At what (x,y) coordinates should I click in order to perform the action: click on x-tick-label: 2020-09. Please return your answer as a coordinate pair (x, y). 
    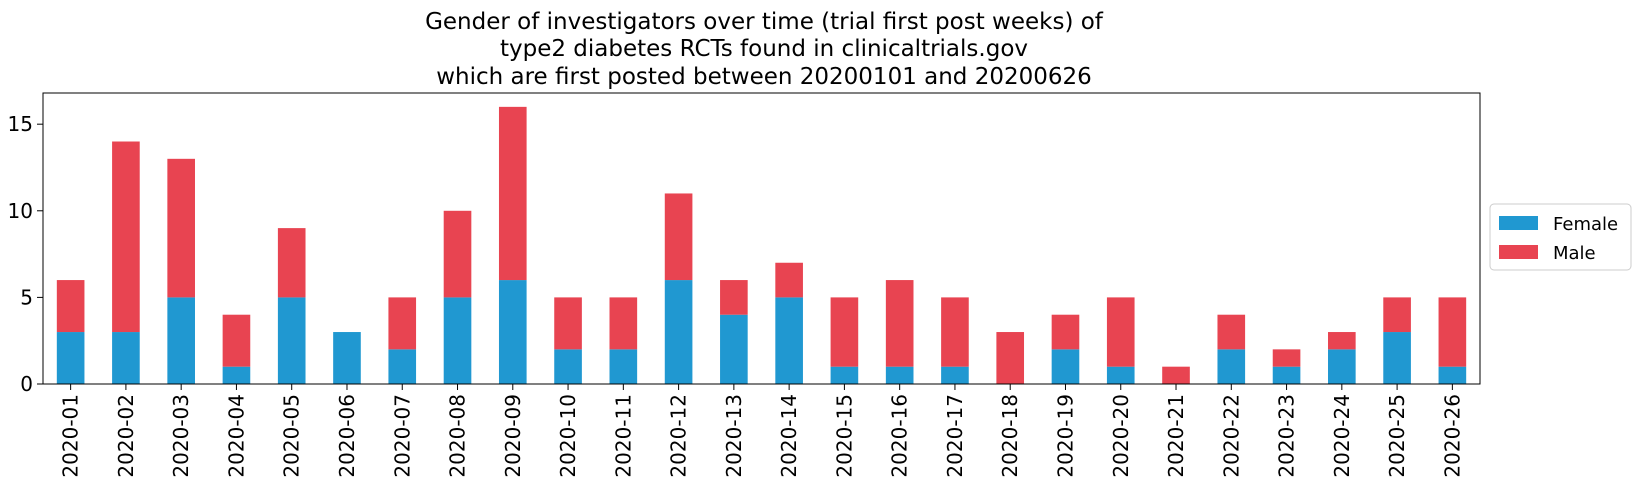
    Looking at the image, I should click on (513, 436).